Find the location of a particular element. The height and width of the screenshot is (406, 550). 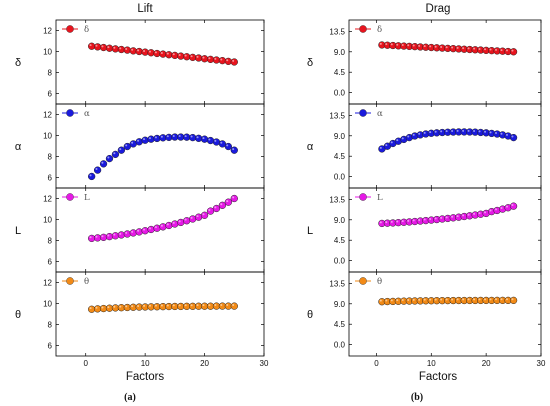

panel-0-3: 6 8 10 12 θ θ is located at coordinates (140, 314).